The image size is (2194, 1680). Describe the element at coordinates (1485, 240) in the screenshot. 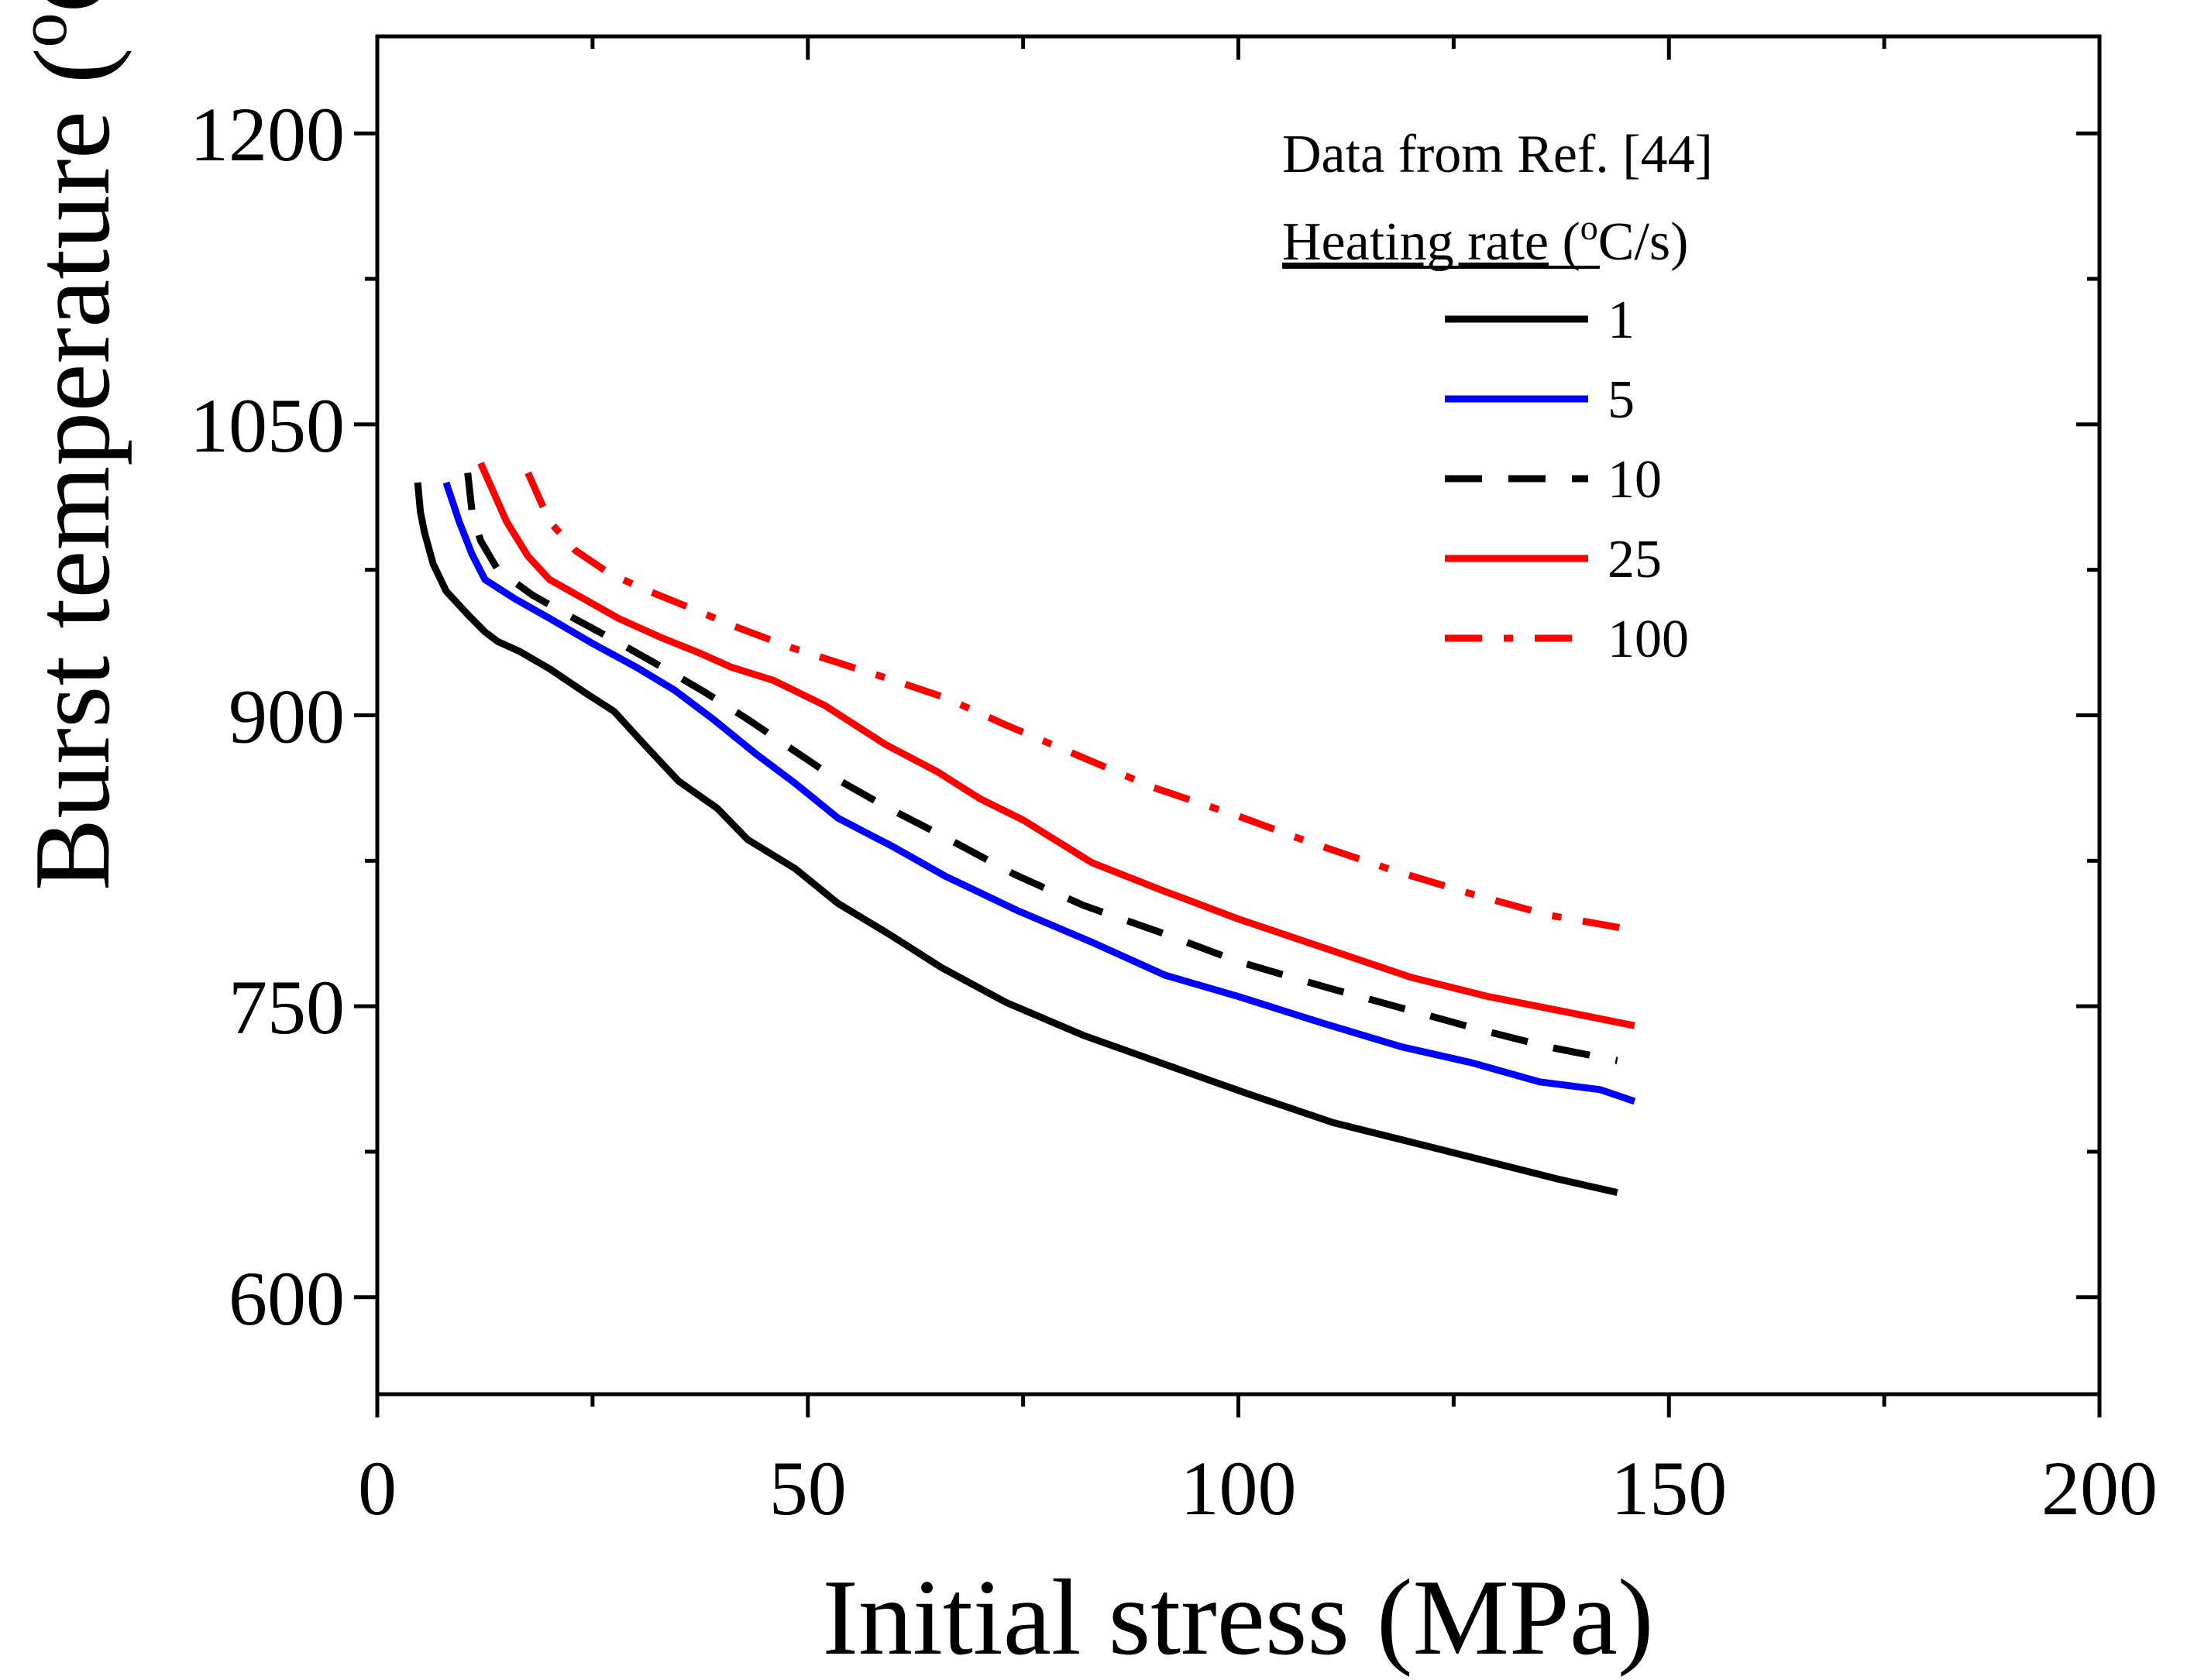

I see `legend-header: Heating rate (oC/s)` at that location.